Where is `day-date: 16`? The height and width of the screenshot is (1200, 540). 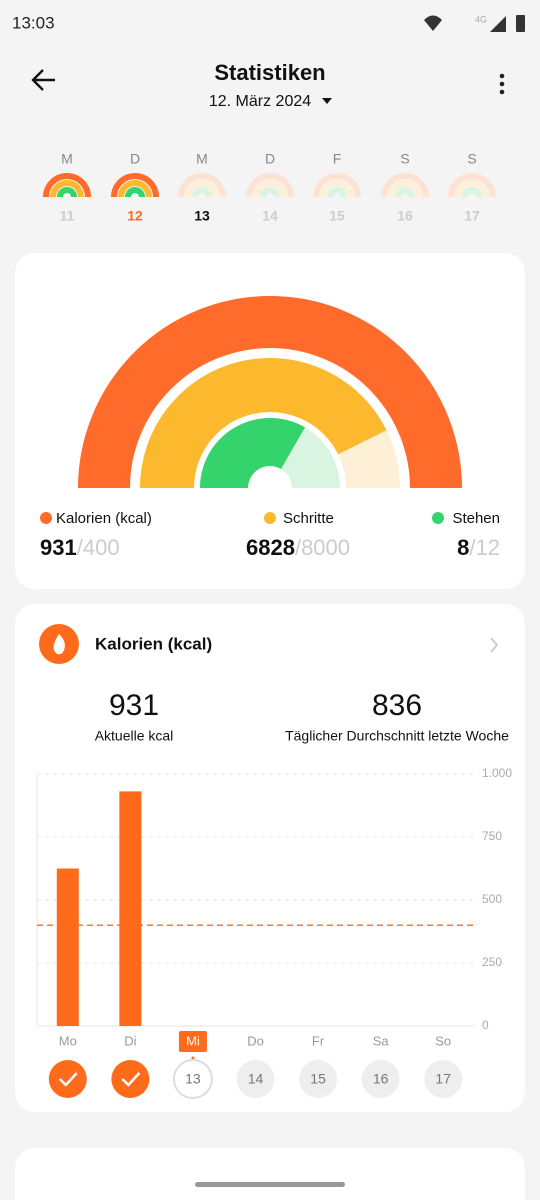
day-date: 16 is located at coordinates (381, 1079).